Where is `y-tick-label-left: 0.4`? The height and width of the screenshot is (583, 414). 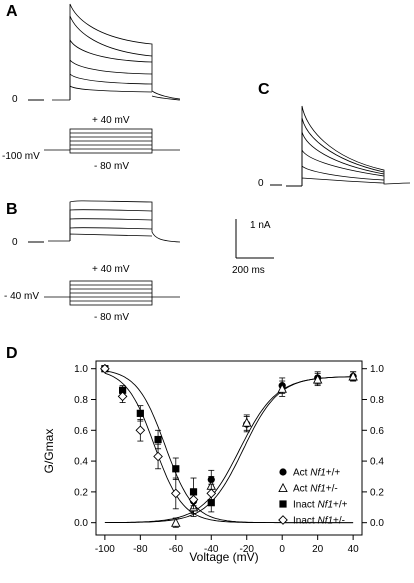 y-tick-label-left: 0.4 is located at coordinates (81, 462).